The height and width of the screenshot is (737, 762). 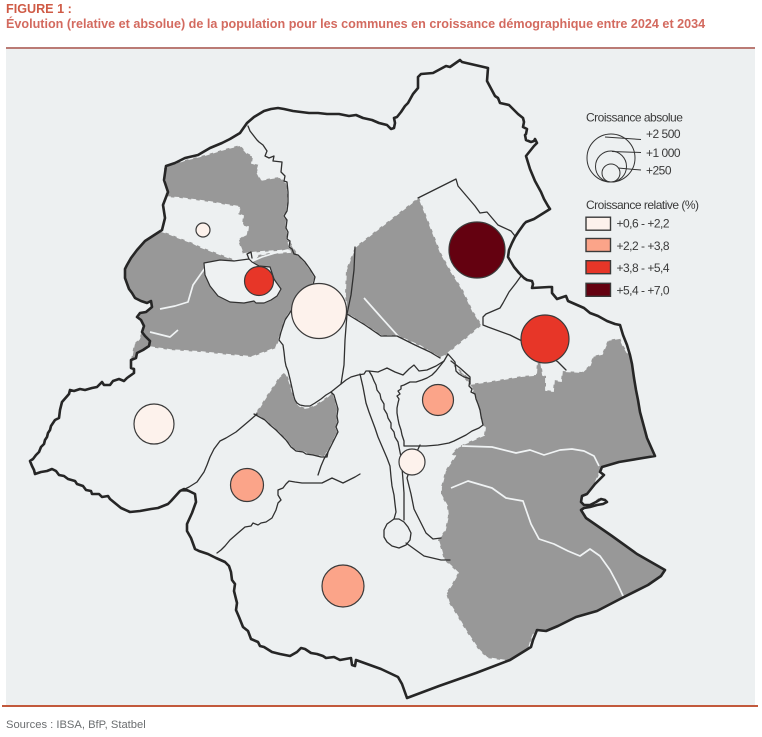 I want to click on svg-text: +2 500, so click(x=663, y=134).